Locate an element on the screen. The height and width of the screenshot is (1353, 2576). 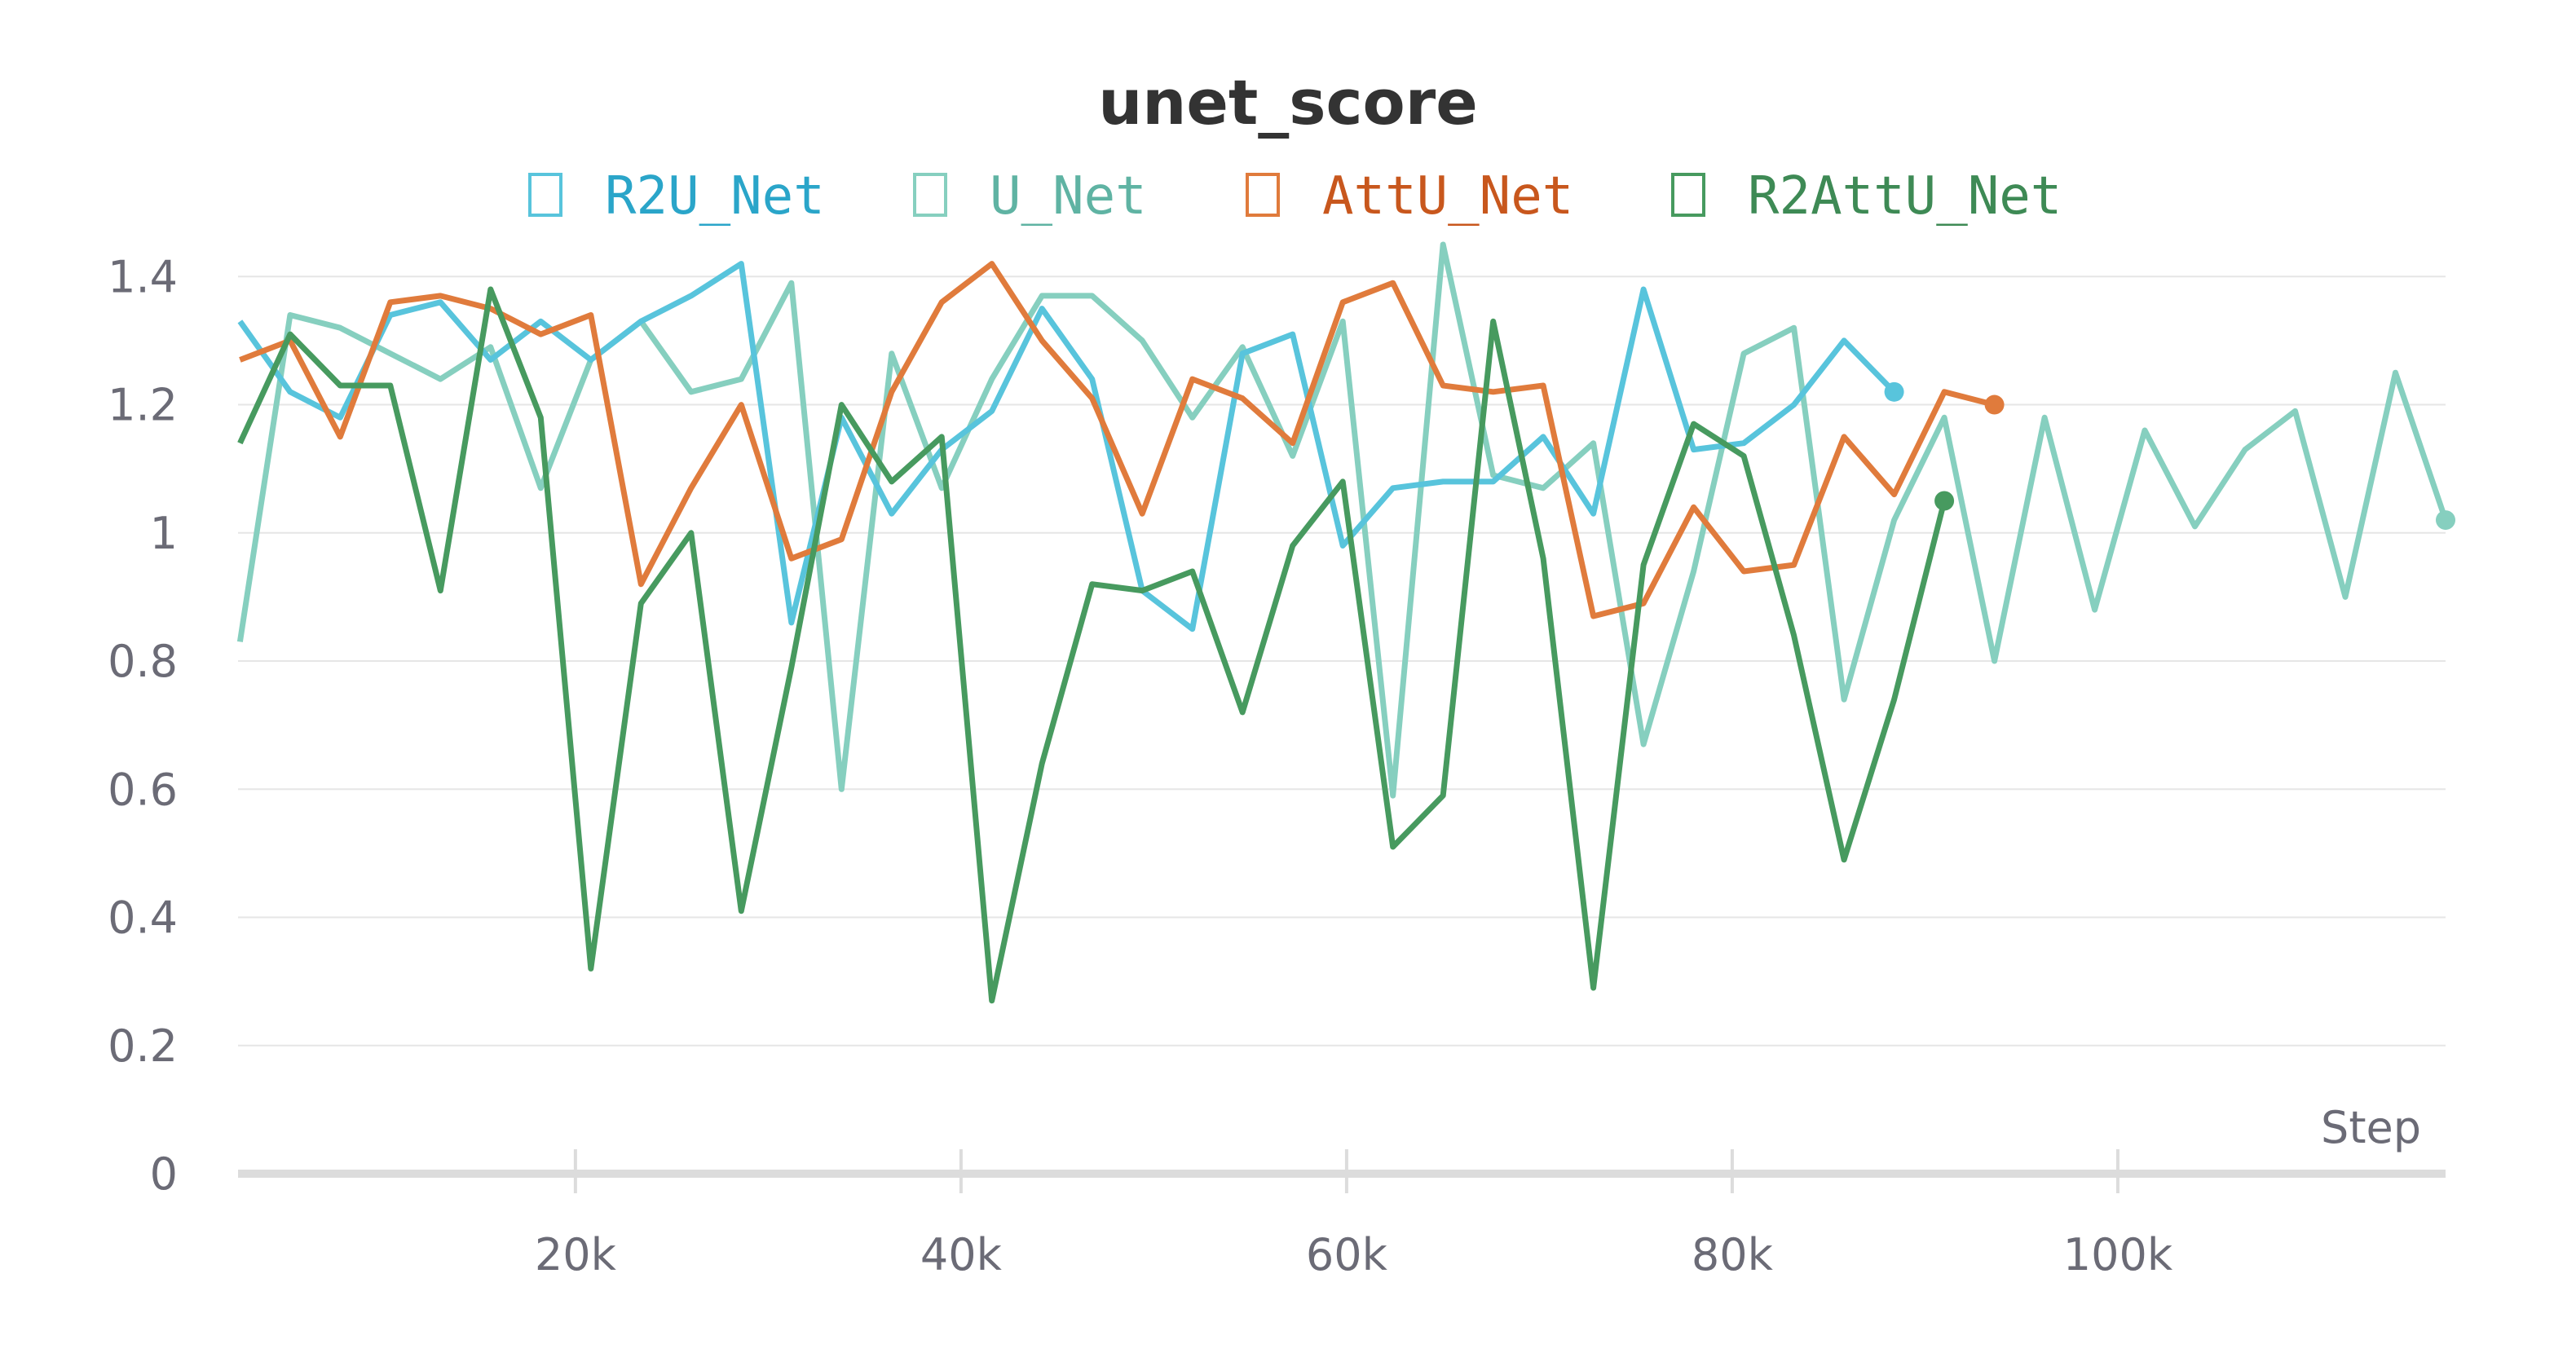
y-tick-label: 0.2 is located at coordinates (143, 1046).